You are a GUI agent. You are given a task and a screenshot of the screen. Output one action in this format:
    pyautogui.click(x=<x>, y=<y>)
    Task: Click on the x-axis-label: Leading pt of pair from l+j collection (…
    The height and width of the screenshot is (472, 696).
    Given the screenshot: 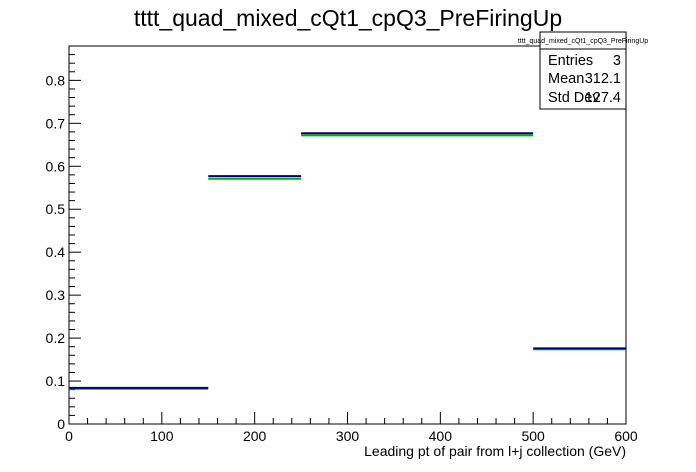 What is the action you would take?
    pyautogui.click(x=495, y=451)
    